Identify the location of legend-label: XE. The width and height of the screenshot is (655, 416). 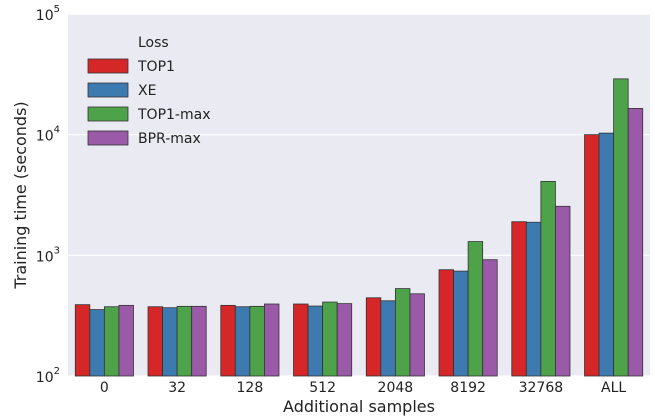
(147, 91).